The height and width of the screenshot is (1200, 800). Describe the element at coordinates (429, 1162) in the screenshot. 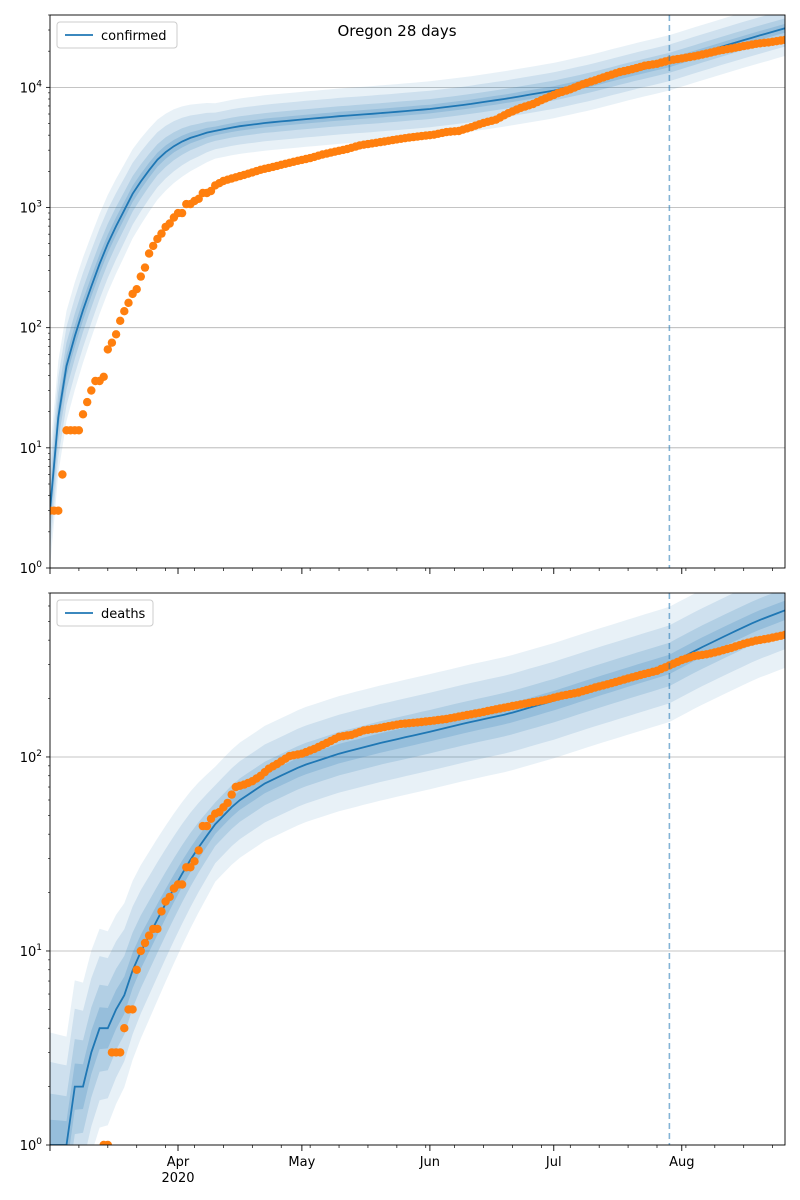

I see `x-tick-label-jun: Jun` at that location.